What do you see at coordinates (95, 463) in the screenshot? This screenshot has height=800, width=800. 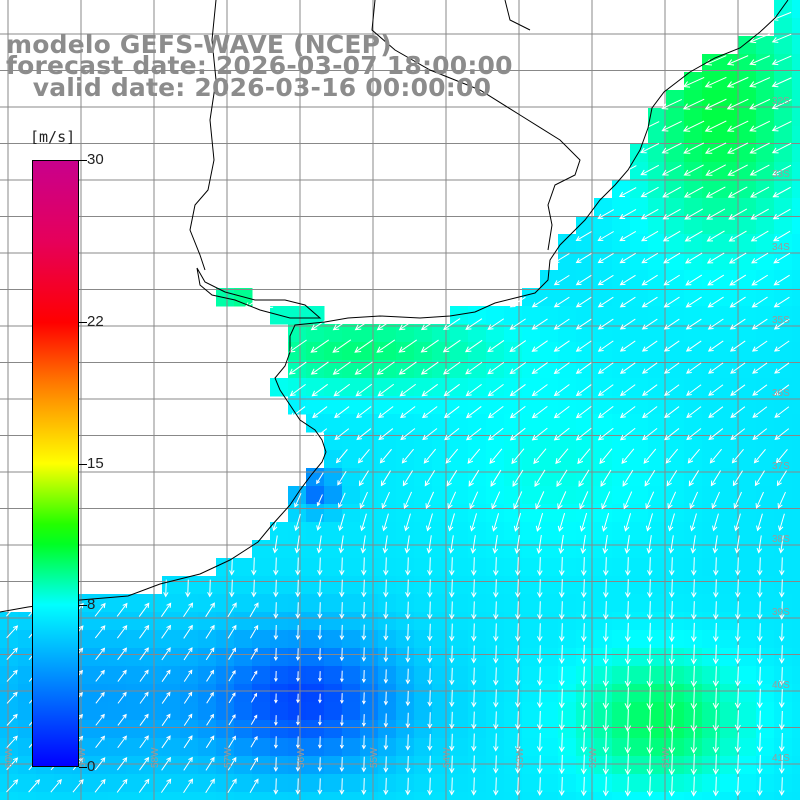 I see `colorbar-tick-label: 15` at bounding box center [95, 463].